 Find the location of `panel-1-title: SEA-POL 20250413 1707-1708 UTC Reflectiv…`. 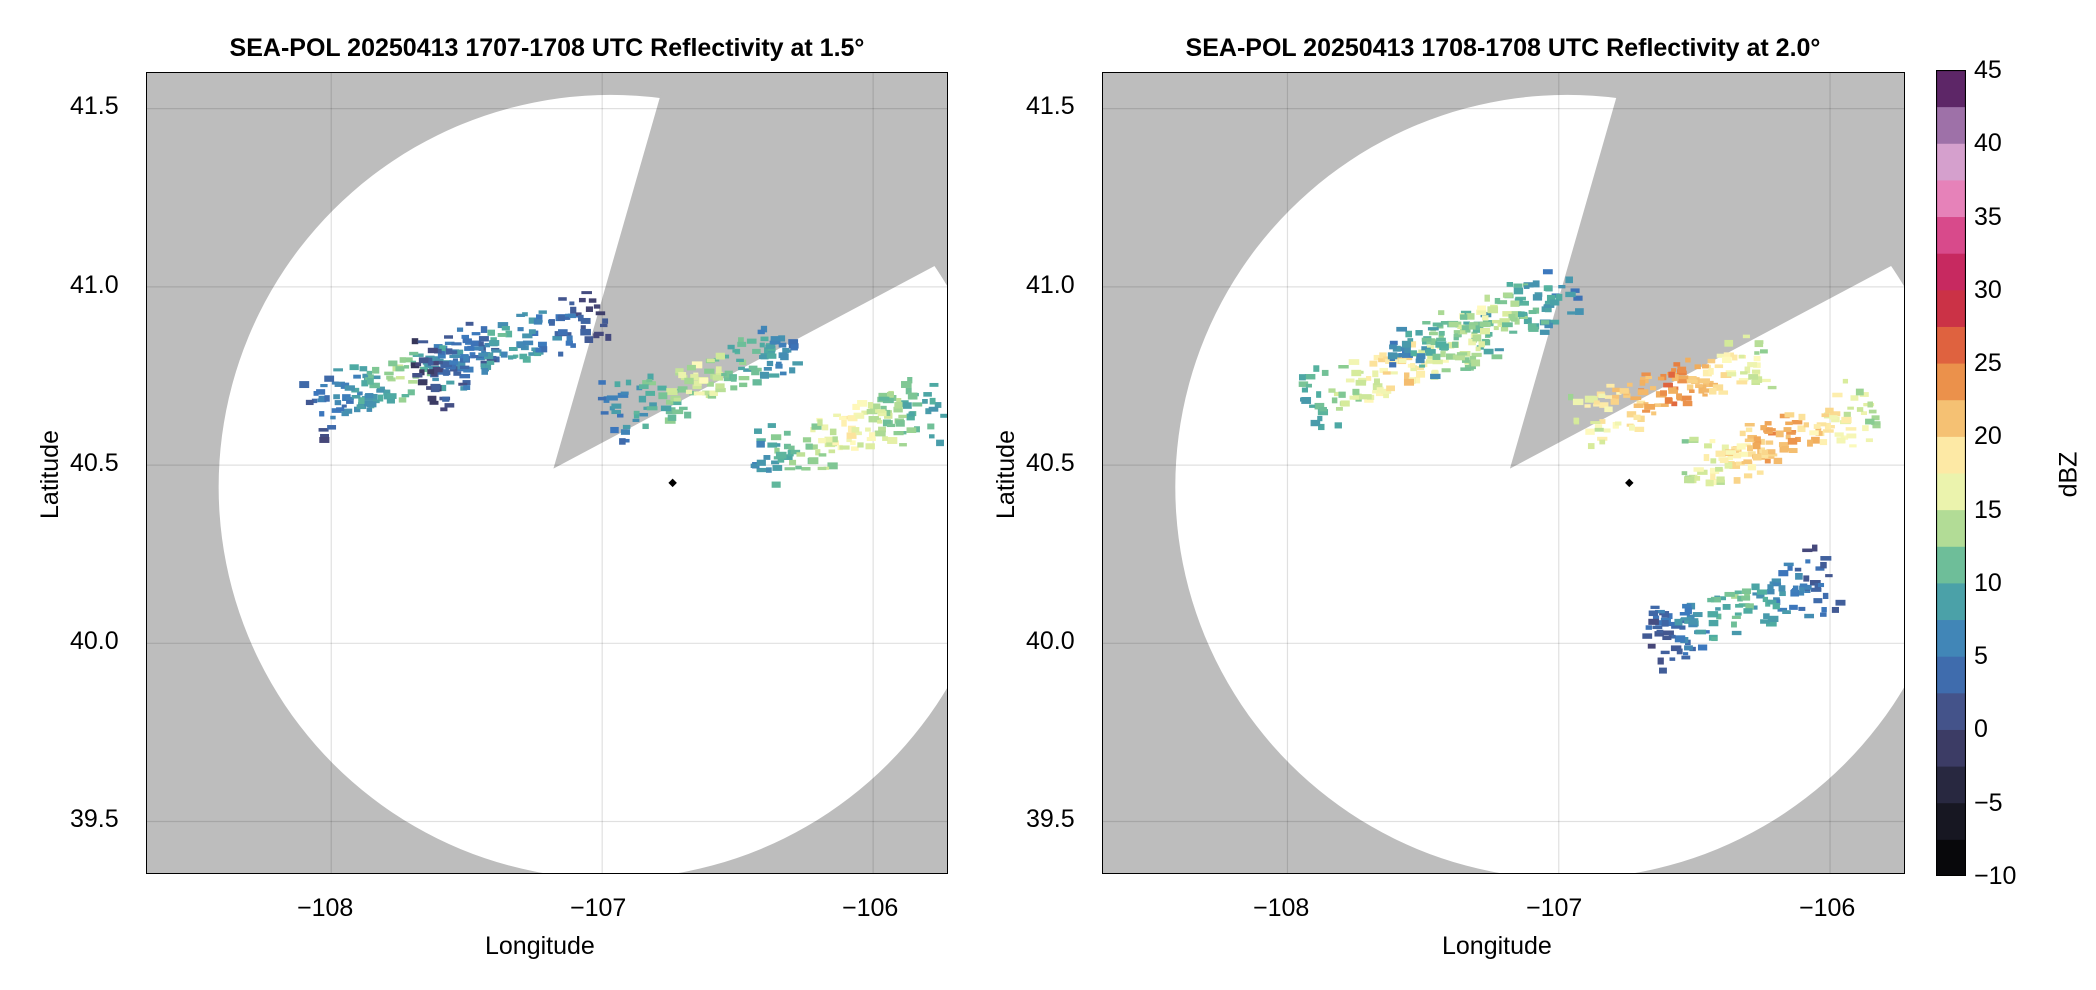

panel-1-title: SEA-POL 20250413 1707-1708 UTC Reflectiv… is located at coordinates (547, 48).